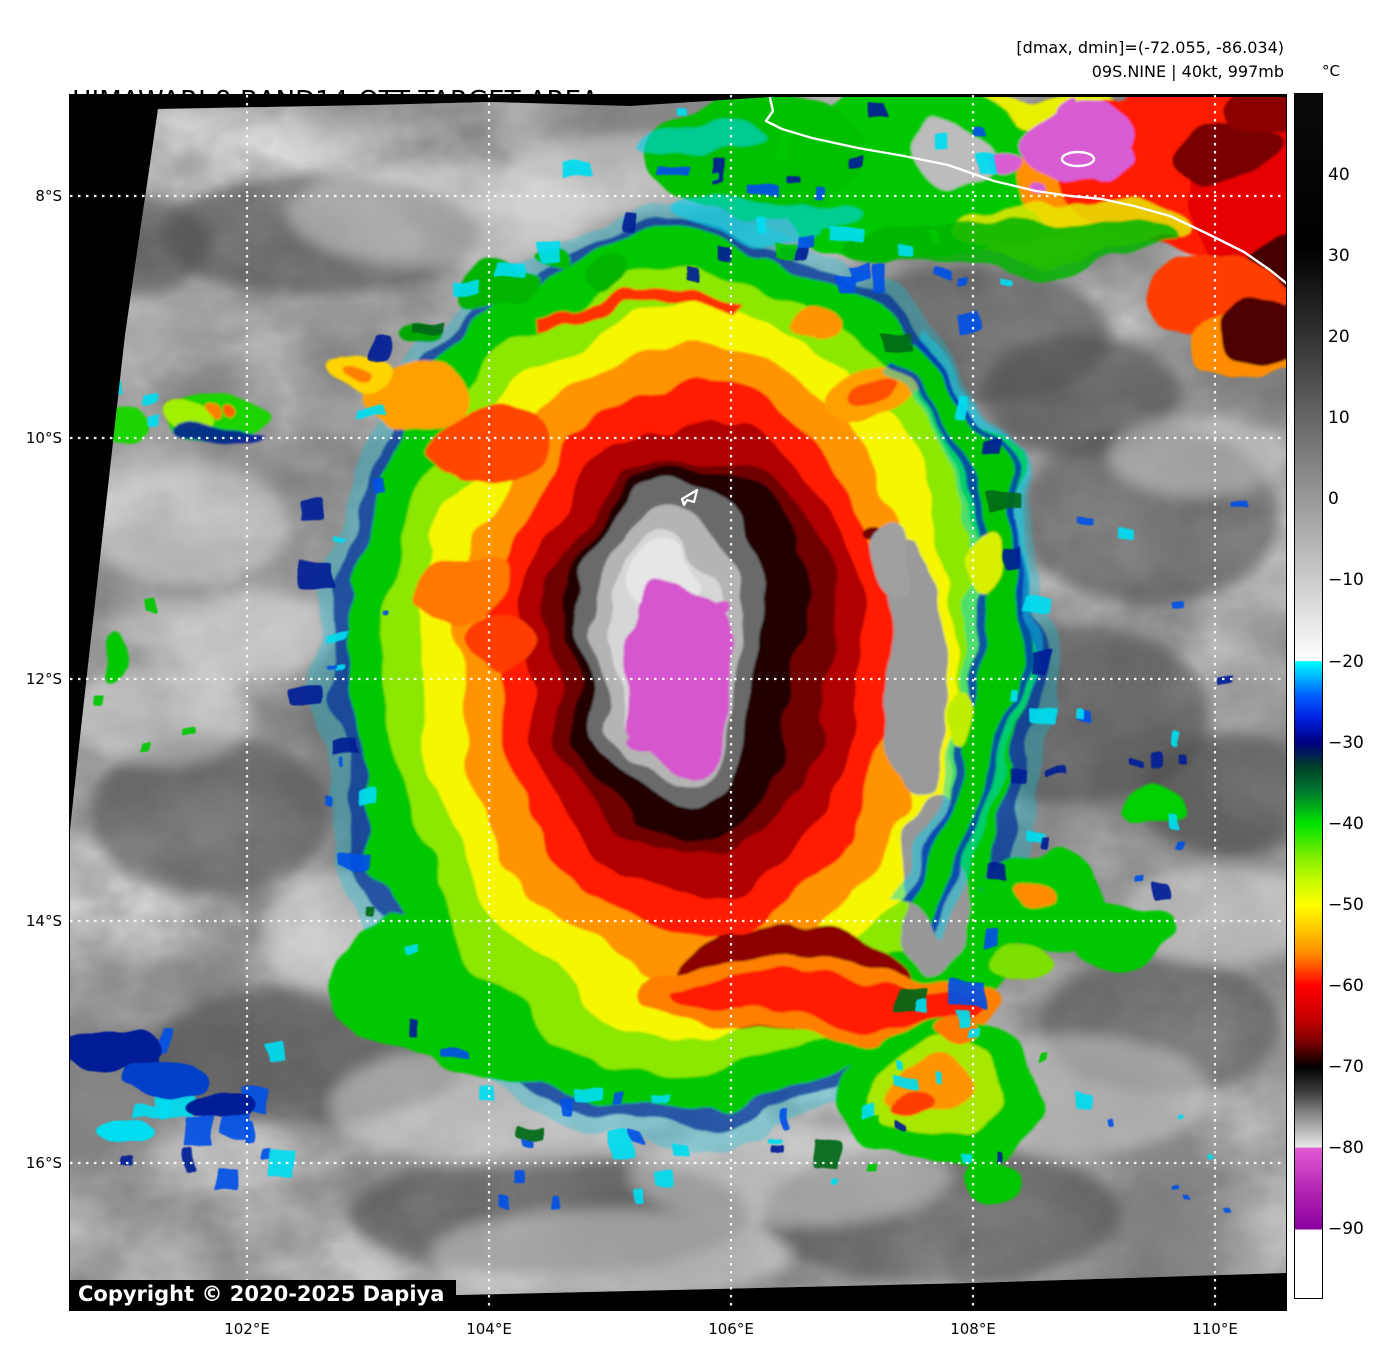 This screenshot has width=1388, height=1359. Describe the element at coordinates (1346, 580) in the screenshot. I see `colorbar-tick-label: −10` at that location.